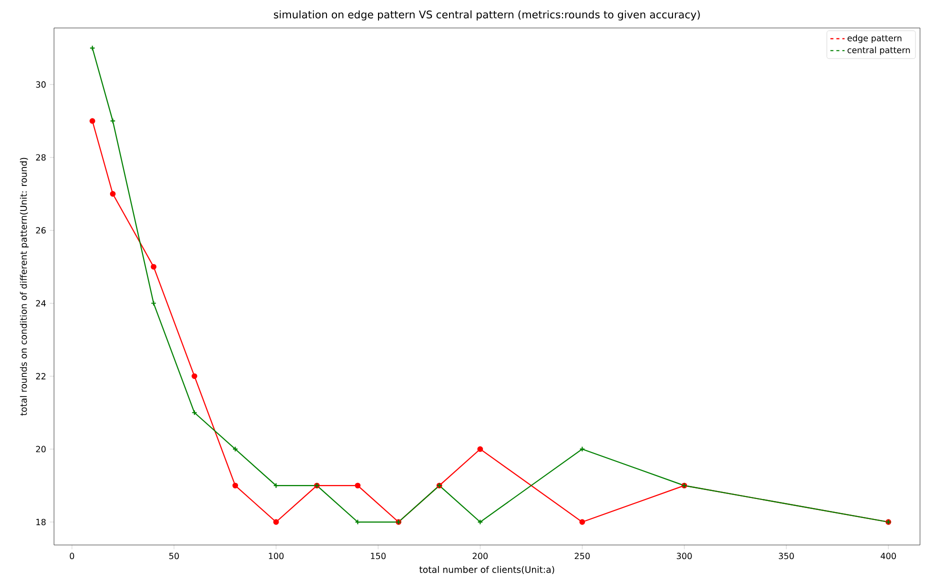 The height and width of the screenshot is (588, 925). What do you see at coordinates (72, 556) in the screenshot?
I see `x-tick-label: 0` at bounding box center [72, 556].